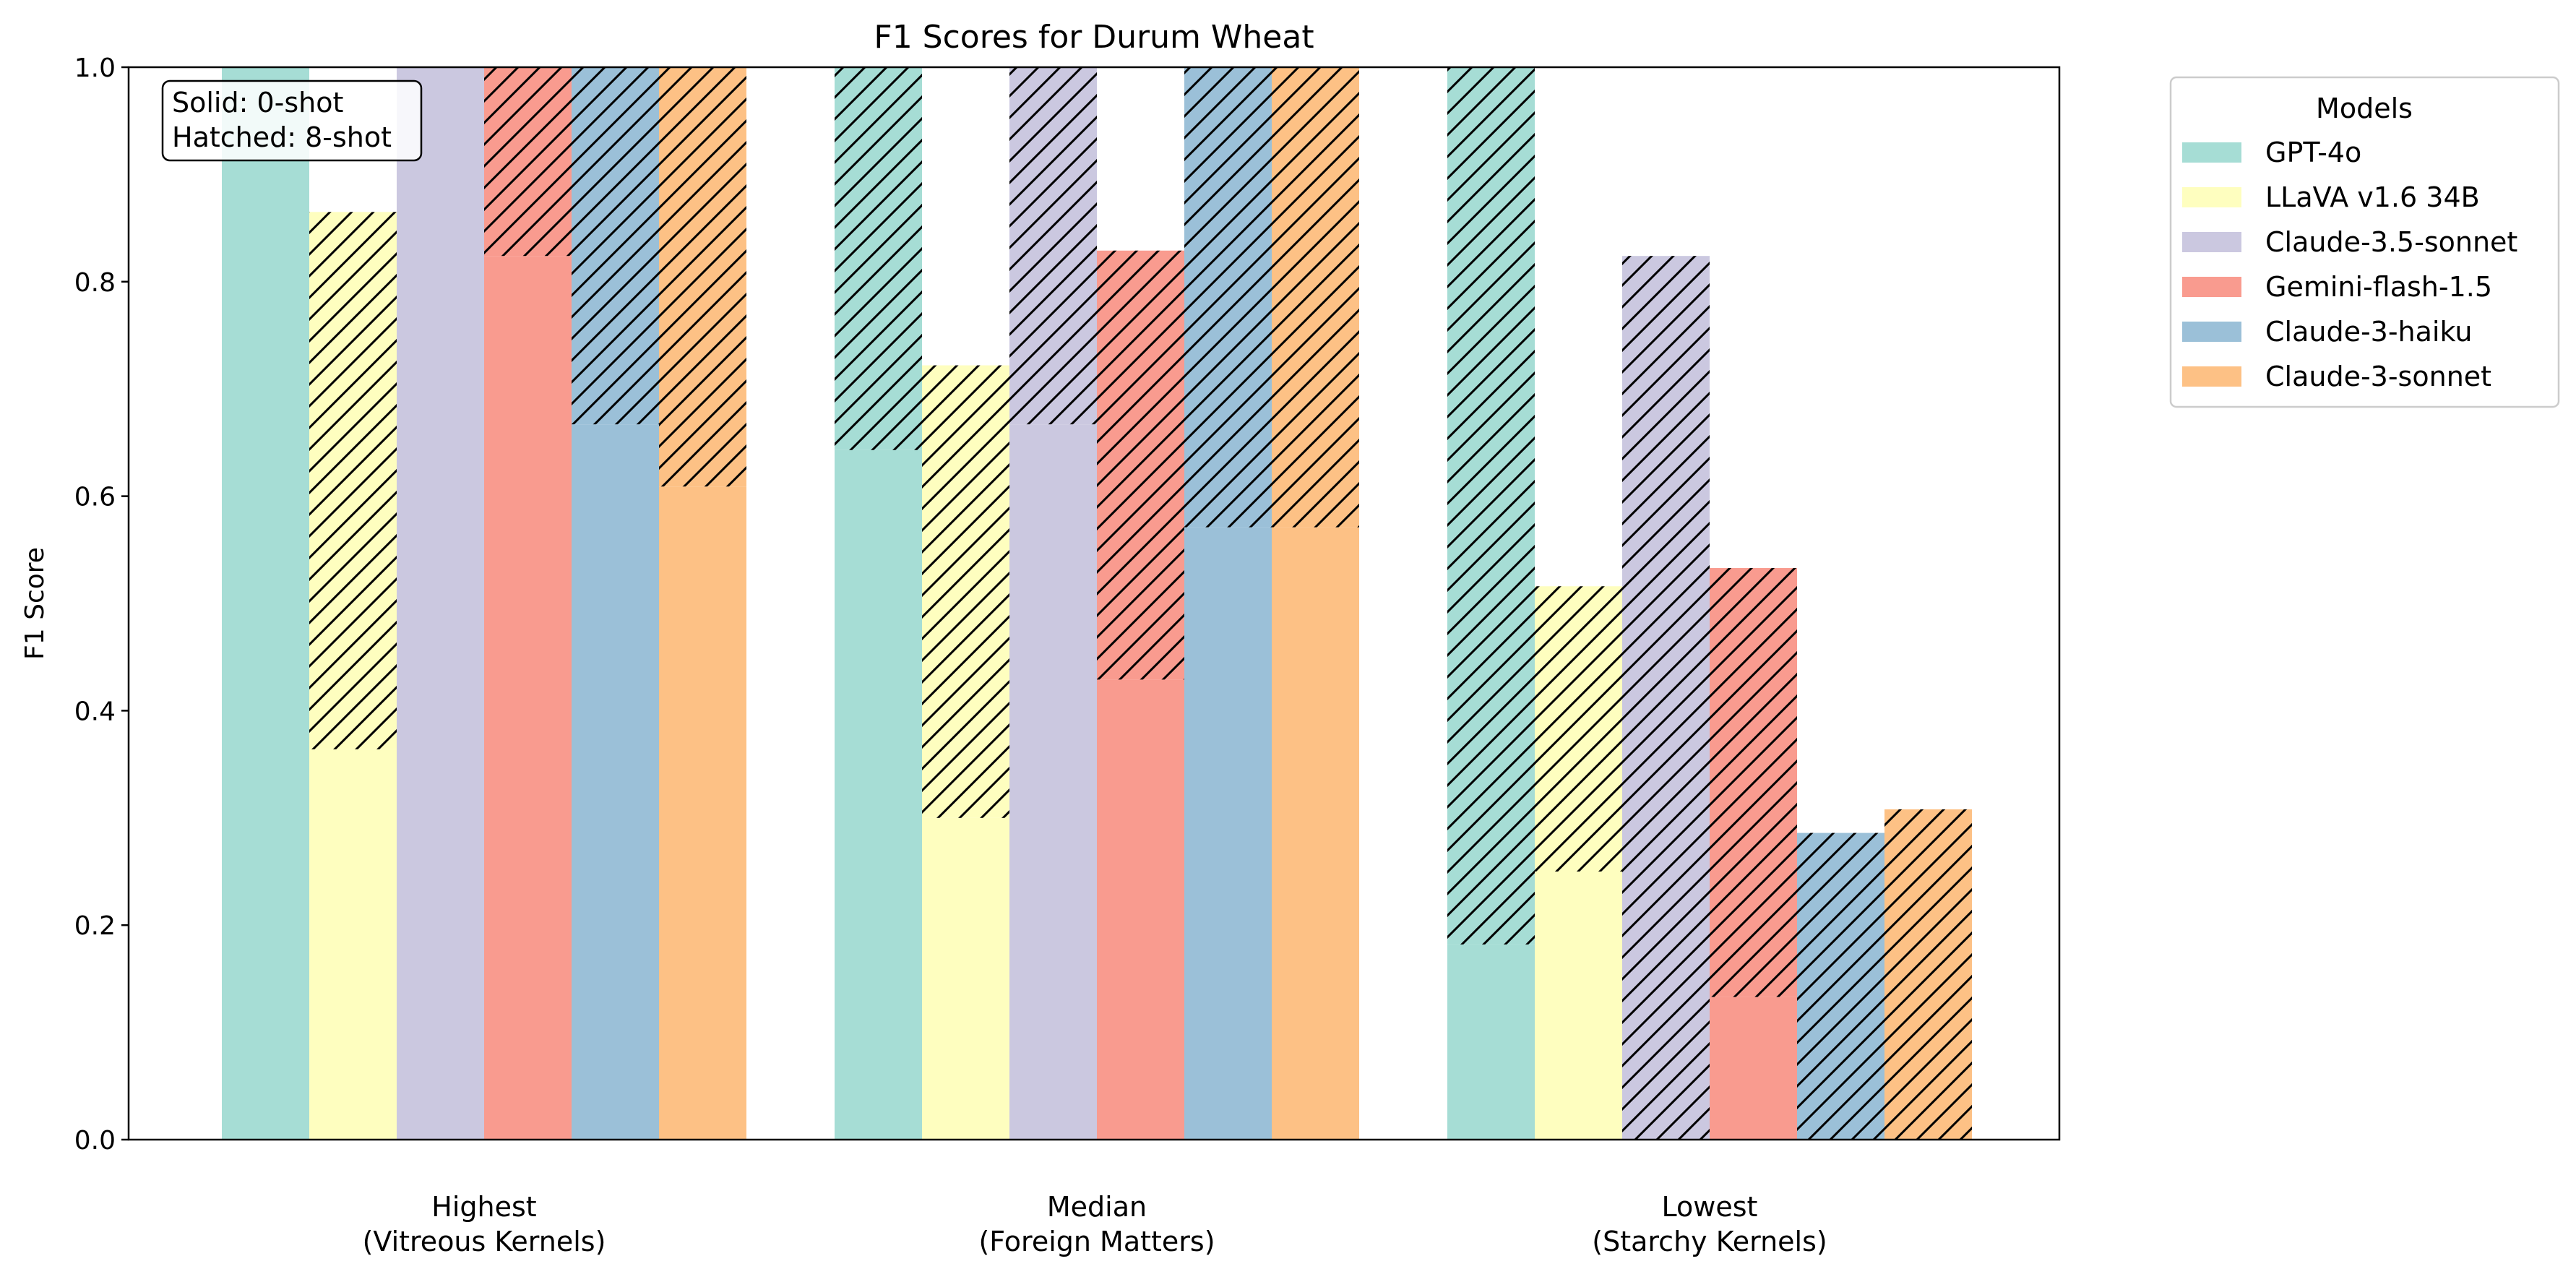  I want to click on shot-annotation: Solid: 0-shot Hatched: 8-shot, so click(292, 120).